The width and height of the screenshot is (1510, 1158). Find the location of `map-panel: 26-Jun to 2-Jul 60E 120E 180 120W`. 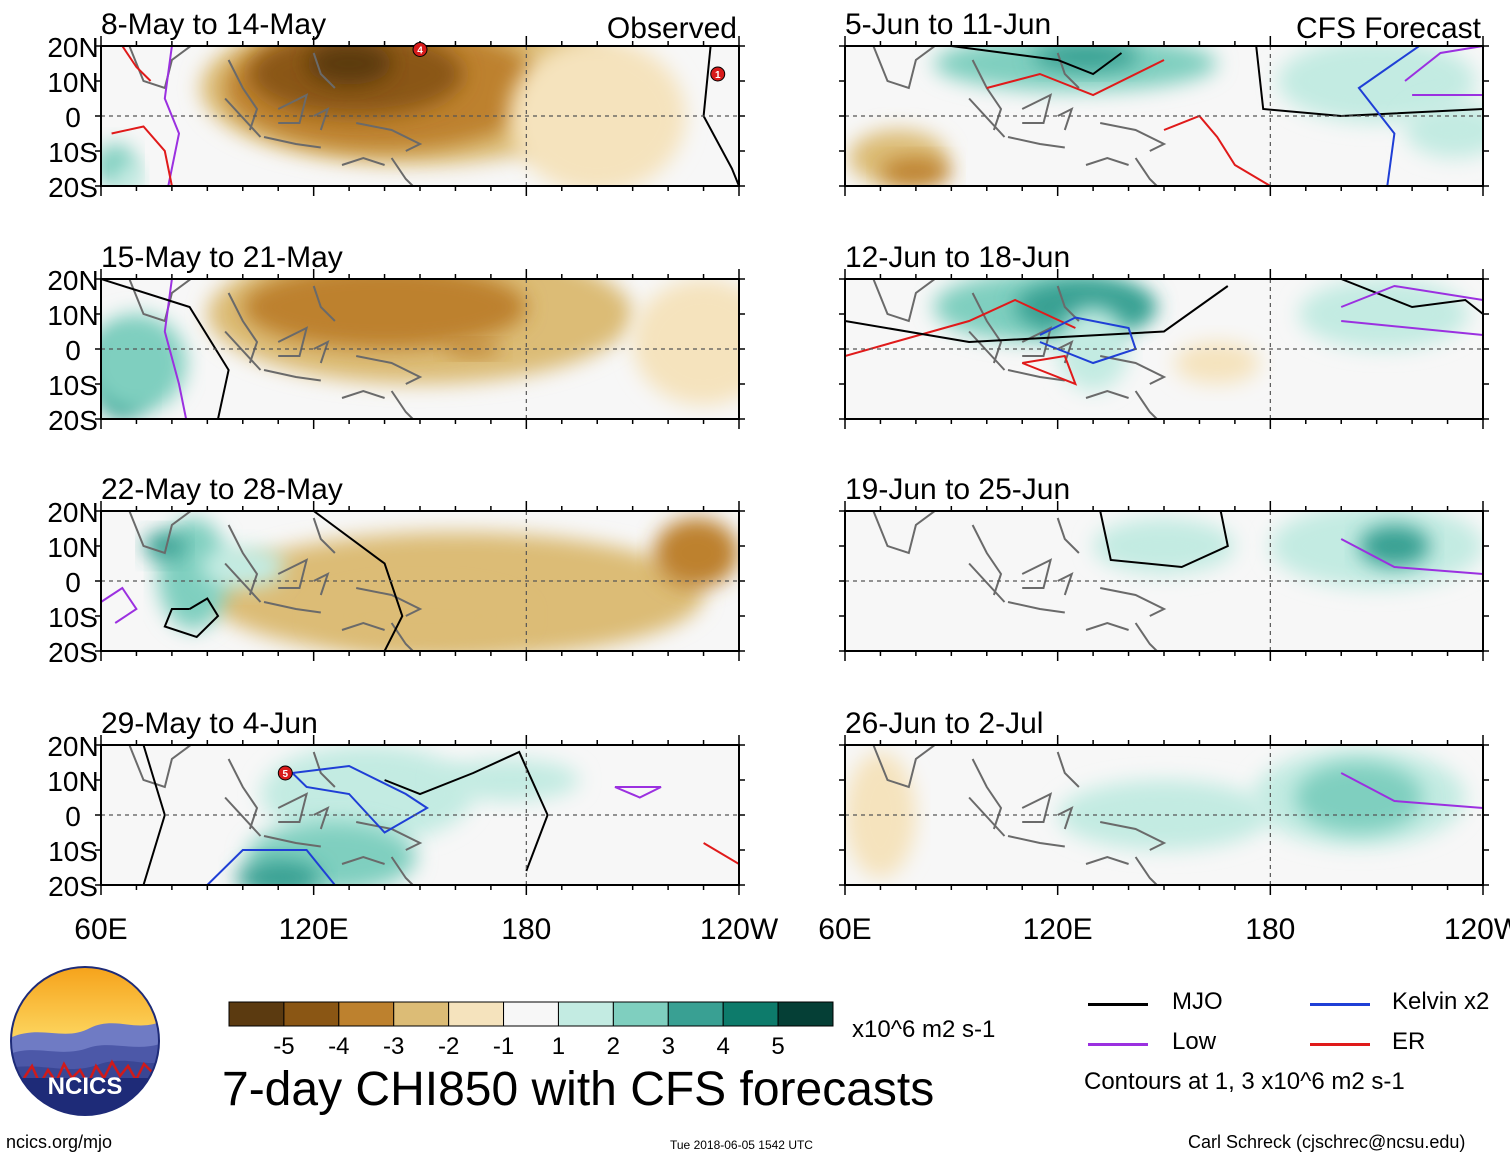

map-panel: 26-Jun to 2-Jul 60E 120E 180 120W is located at coordinates (1164, 826).